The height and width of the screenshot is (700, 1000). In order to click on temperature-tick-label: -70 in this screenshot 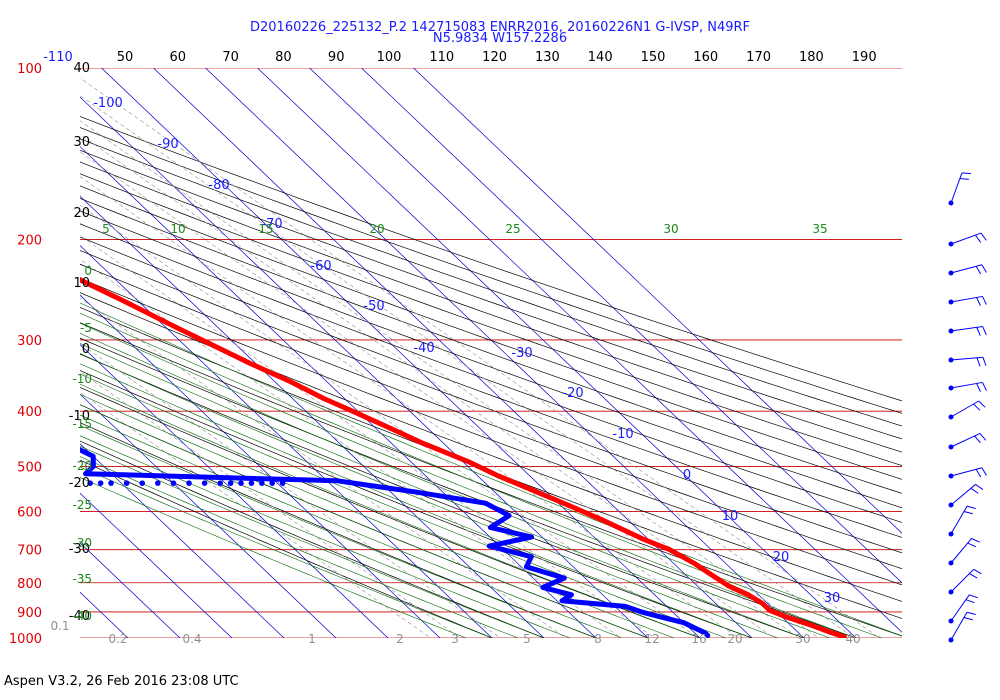, I will do `click(271, 224)`.